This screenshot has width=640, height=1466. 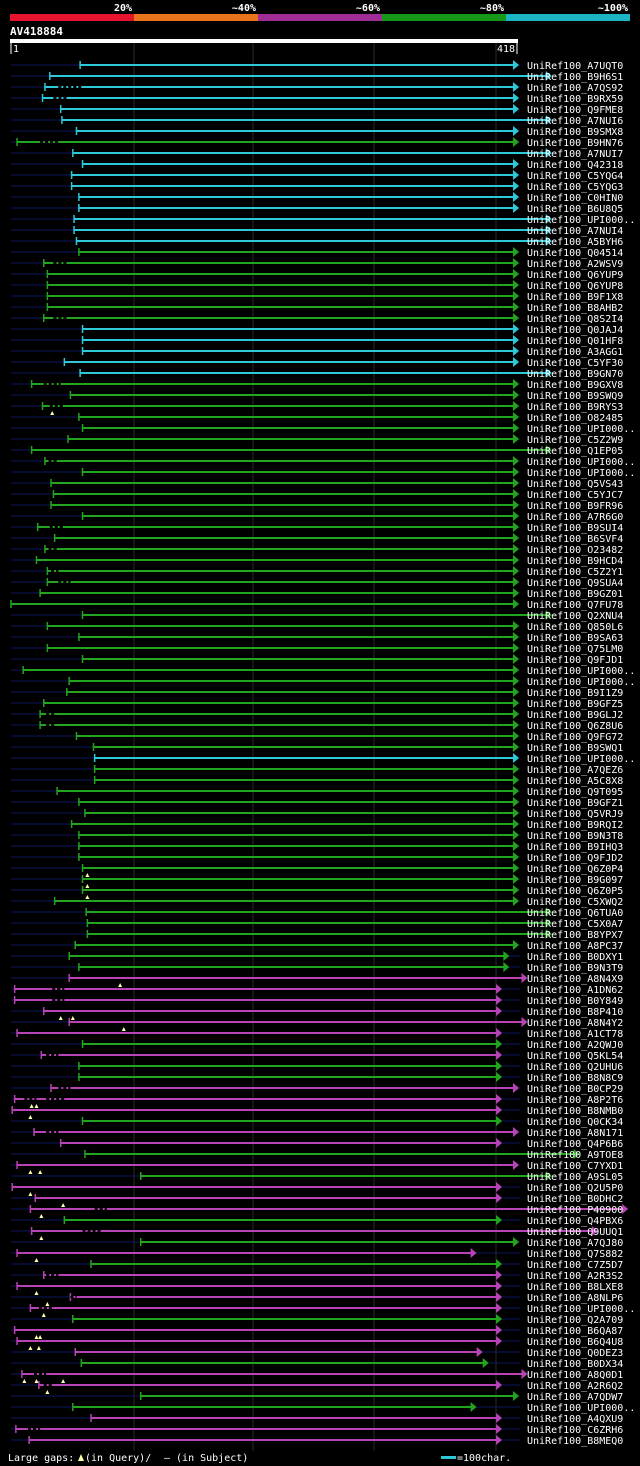 What do you see at coordinates (317, 1397) in the screenshot?
I see `hit-row: UniRef100_A7QDW7` at bounding box center [317, 1397].